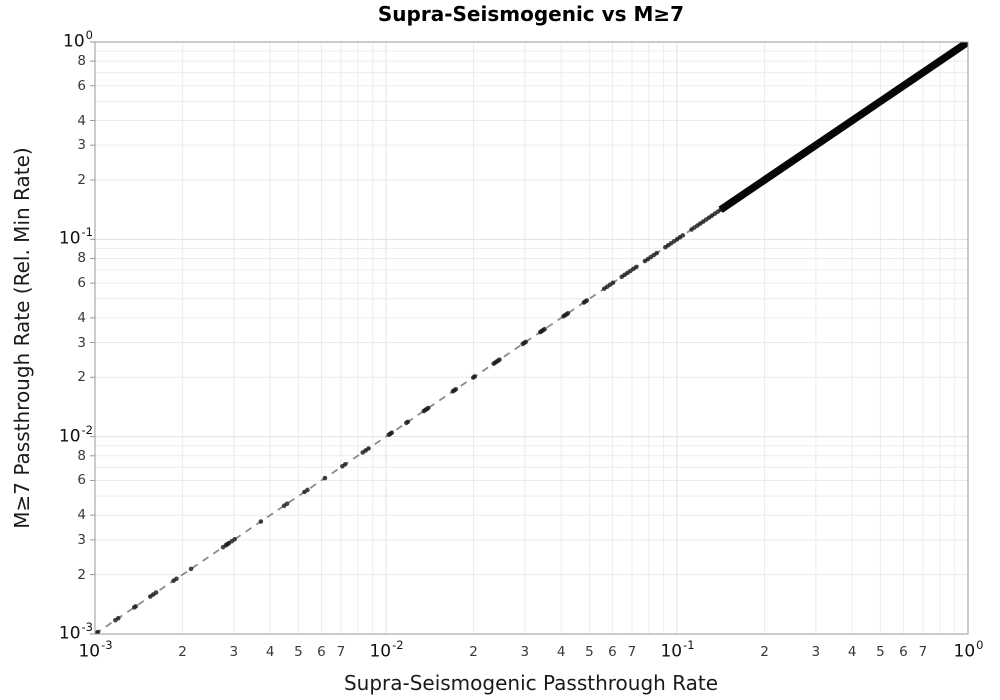 This screenshot has height=700, width=1000. What do you see at coordinates (95, 650) in the screenshot?
I see `x-major-tick-label: 10⁻³` at bounding box center [95, 650].